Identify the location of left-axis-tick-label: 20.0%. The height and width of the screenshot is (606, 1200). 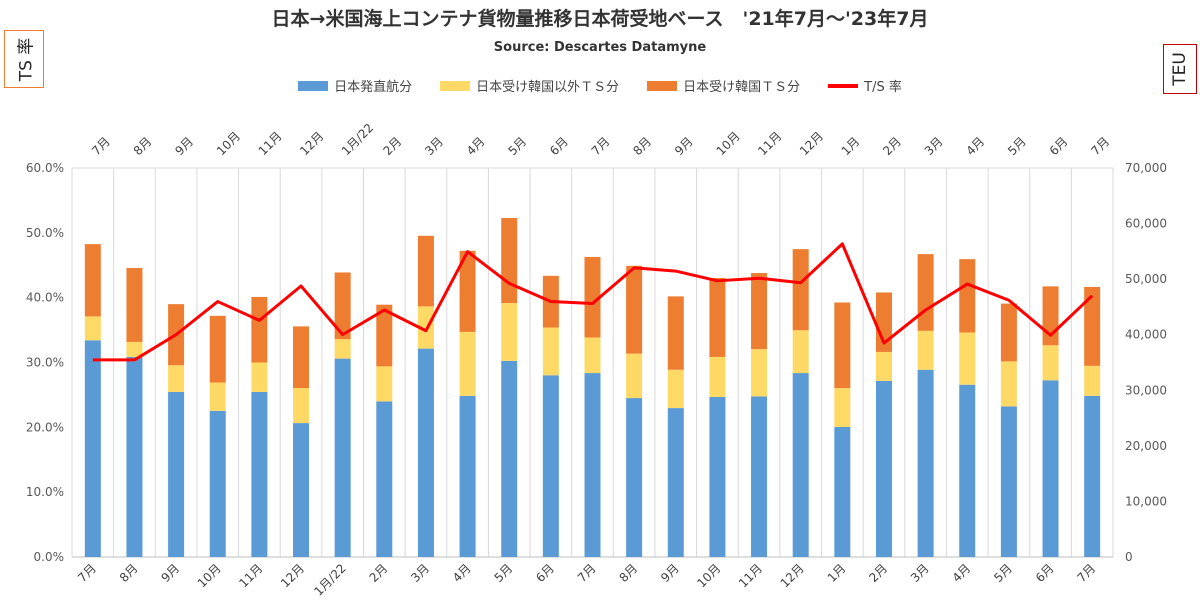
(45, 427).